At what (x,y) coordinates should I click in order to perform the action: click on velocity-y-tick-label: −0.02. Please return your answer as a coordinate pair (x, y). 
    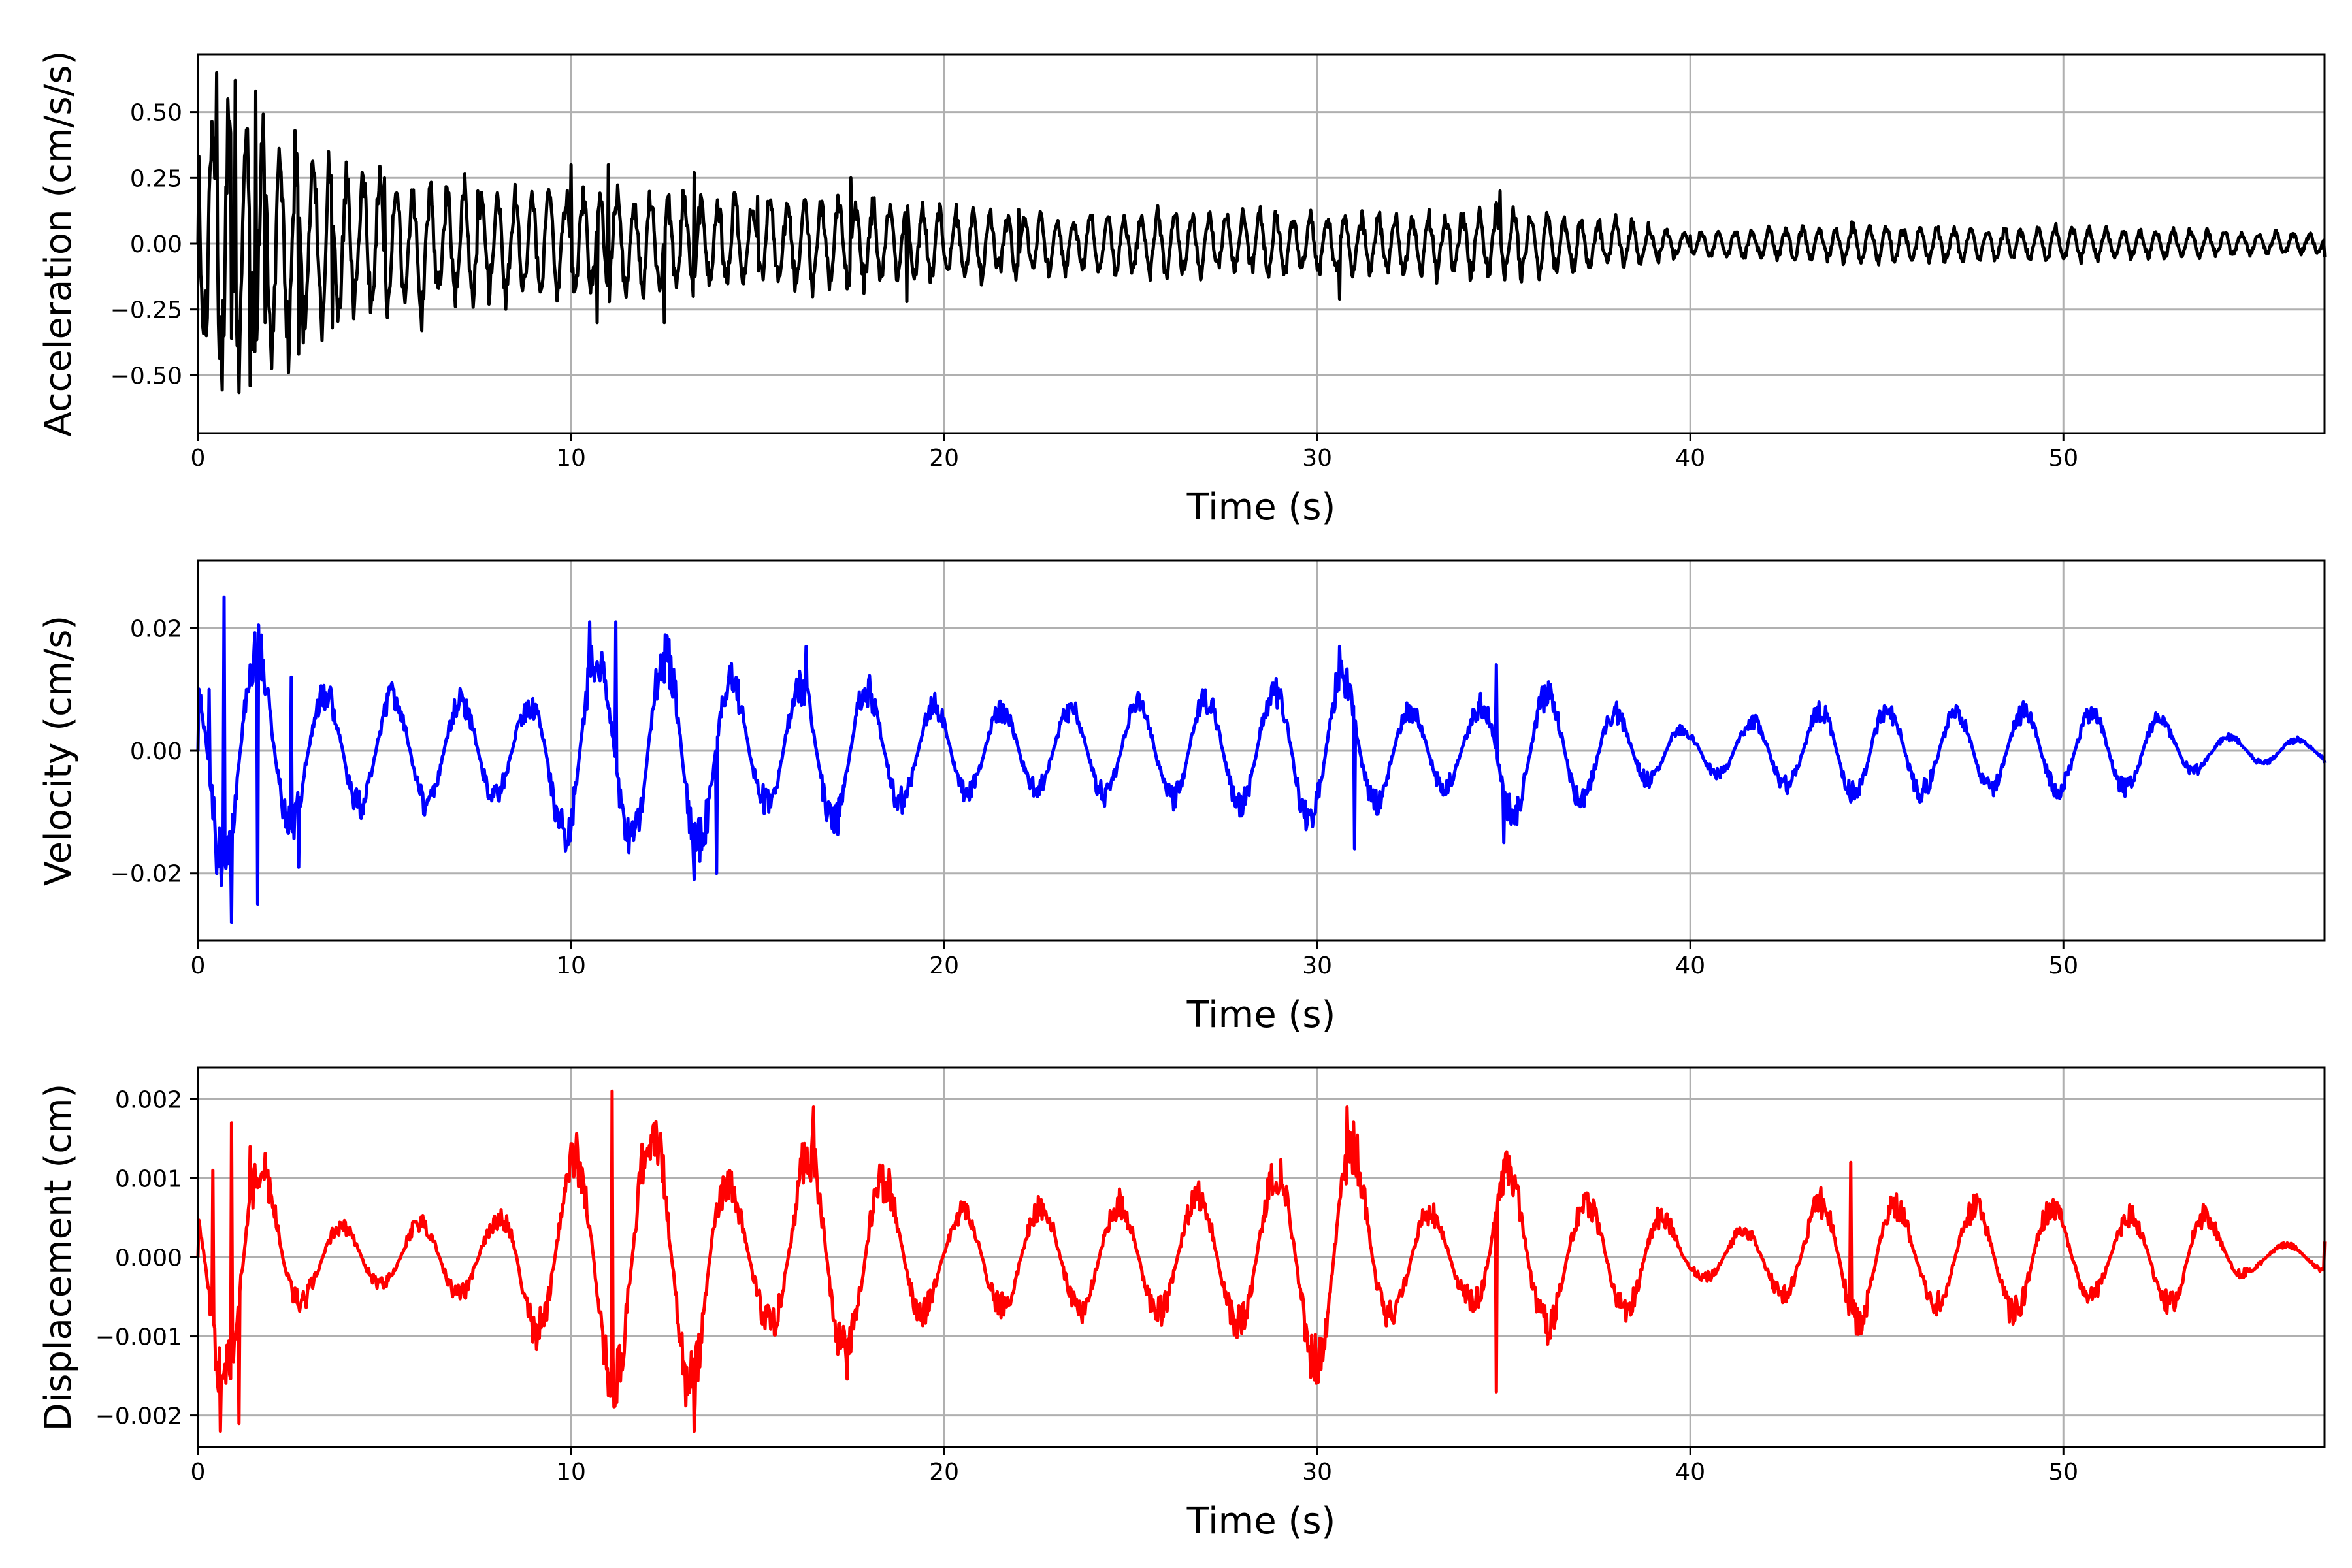
    Looking at the image, I should click on (146, 874).